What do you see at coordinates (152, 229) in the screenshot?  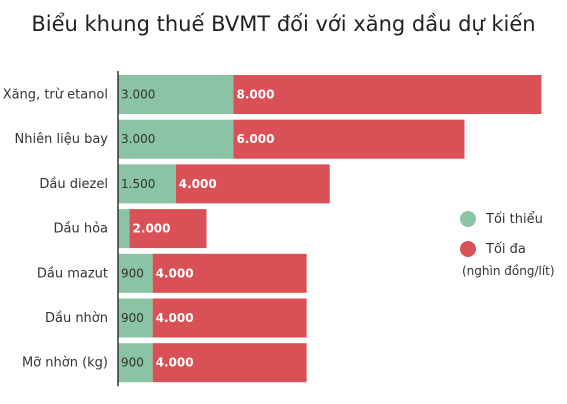 I see `data-label-max: 2.000` at bounding box center [152, 229].